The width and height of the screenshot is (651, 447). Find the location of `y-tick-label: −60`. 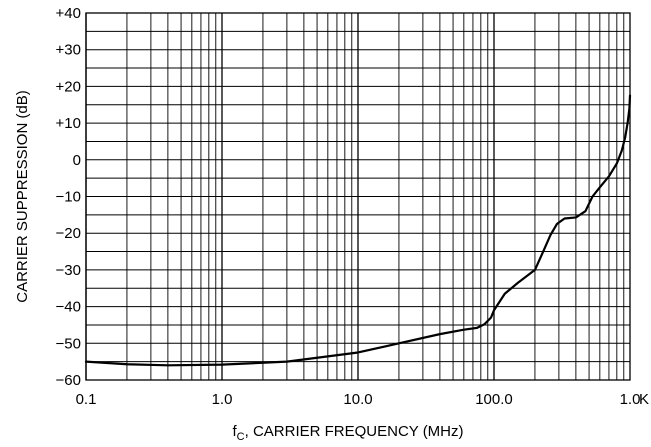

y-tick-label: −60 is located at coordinates (68, 380).